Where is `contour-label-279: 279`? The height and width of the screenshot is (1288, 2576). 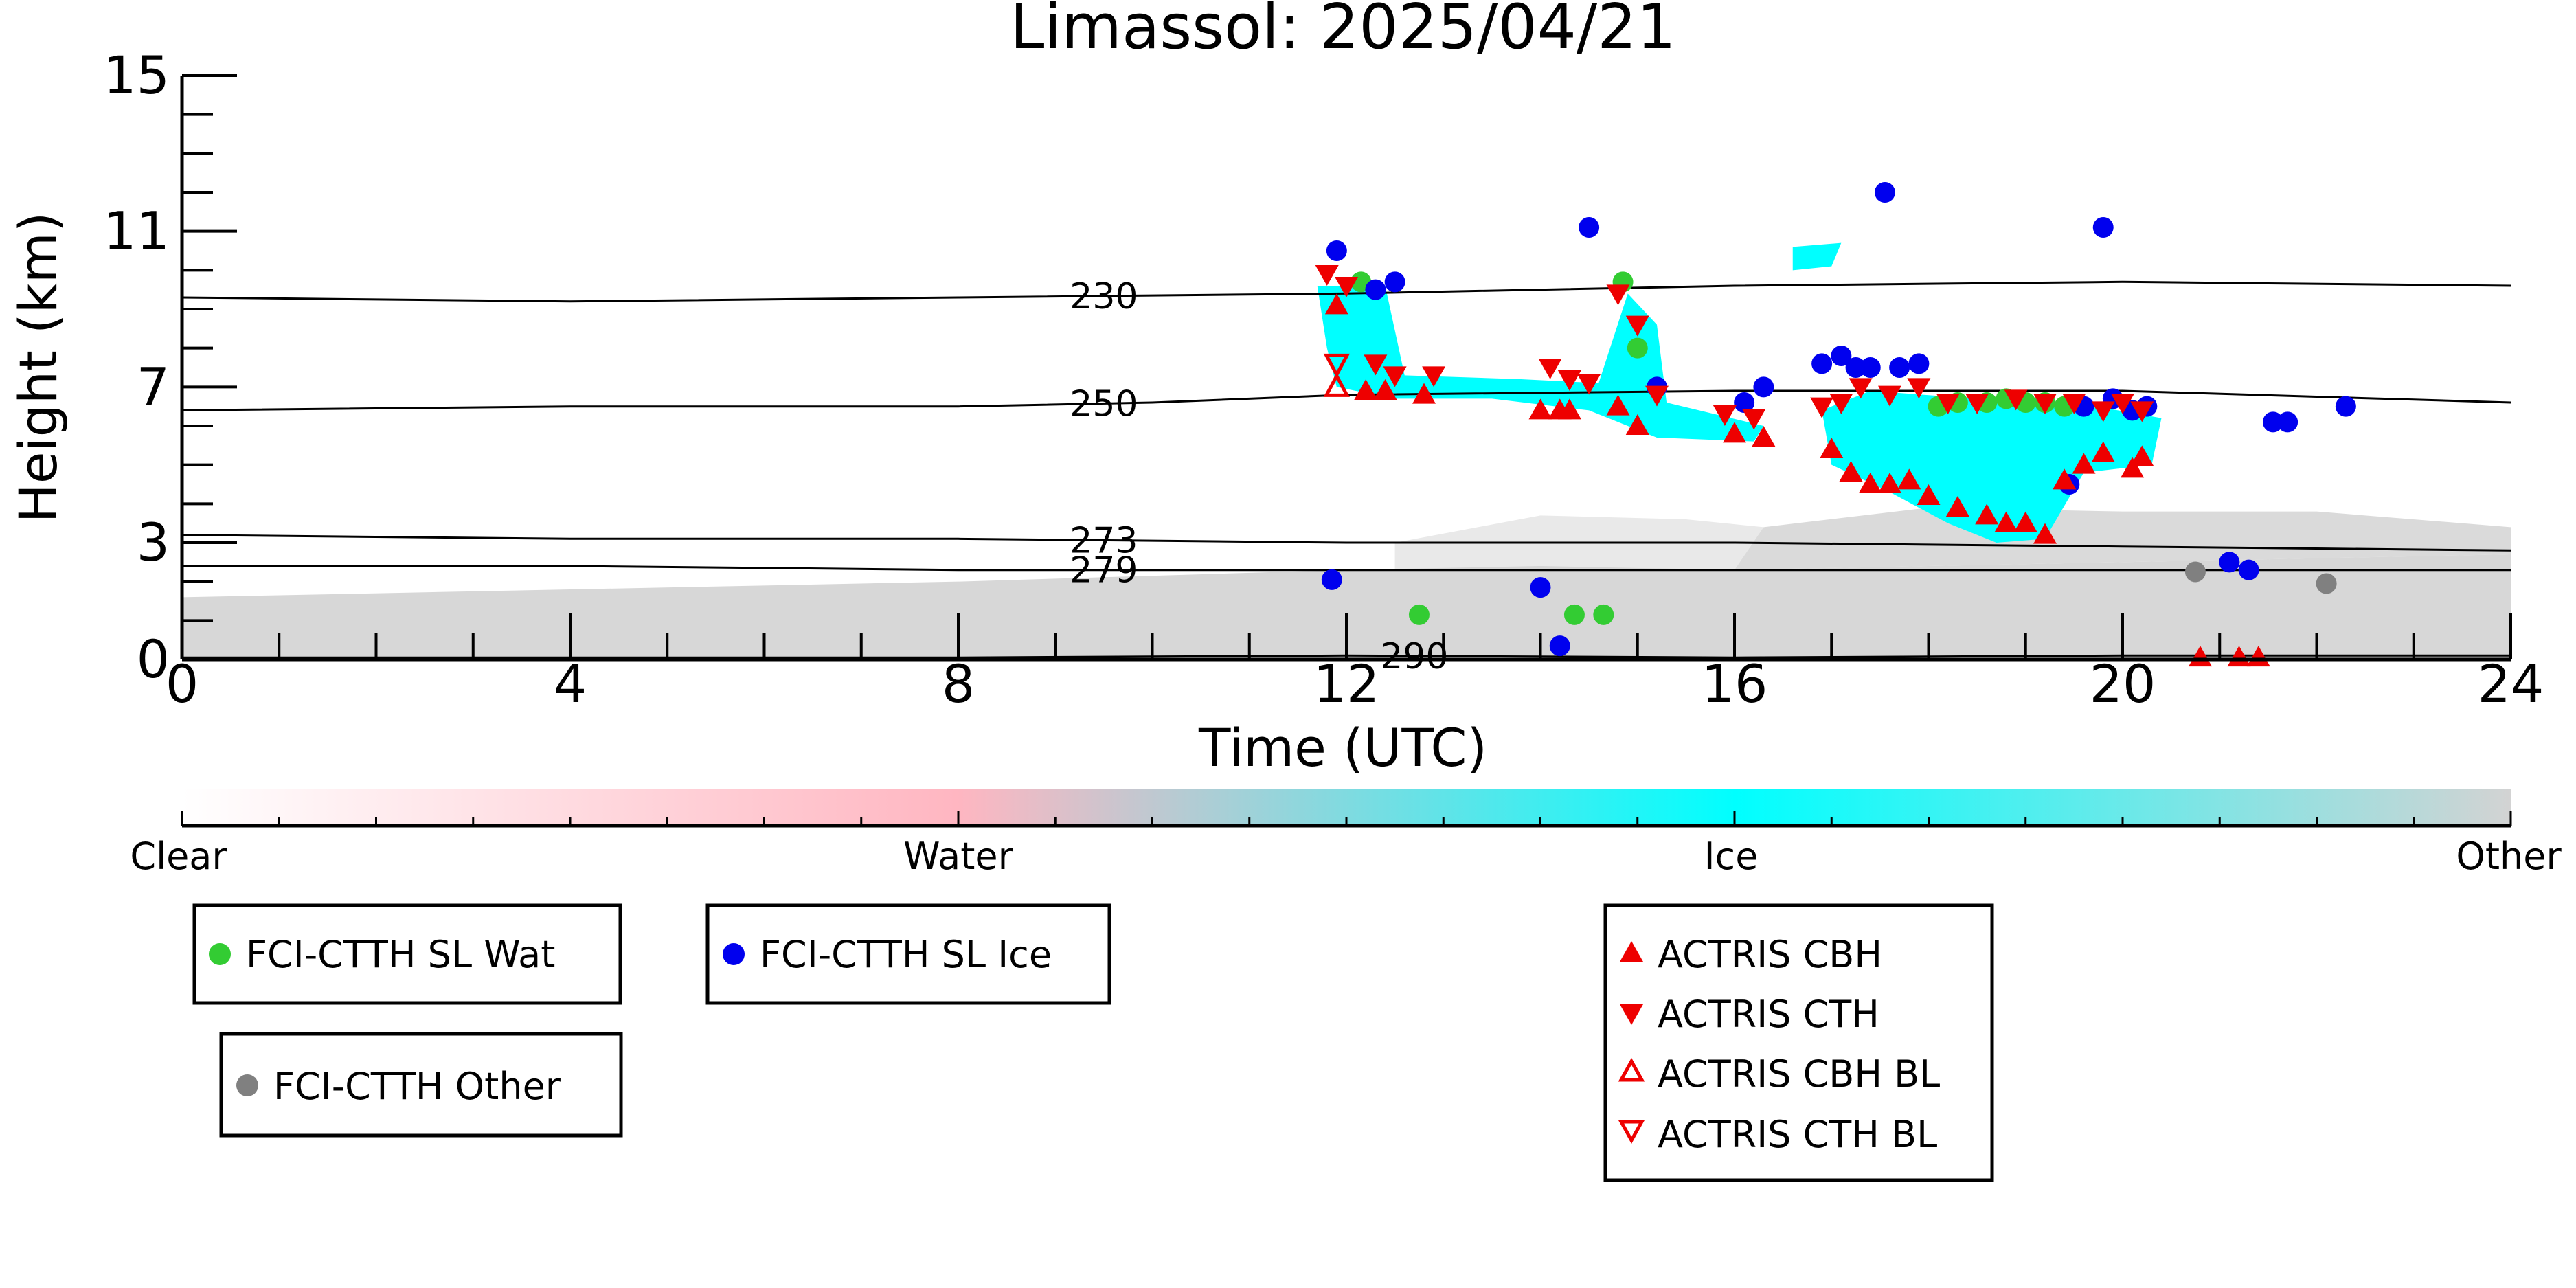 contour-label-279: 279 is located at coordinates (1104, 570).